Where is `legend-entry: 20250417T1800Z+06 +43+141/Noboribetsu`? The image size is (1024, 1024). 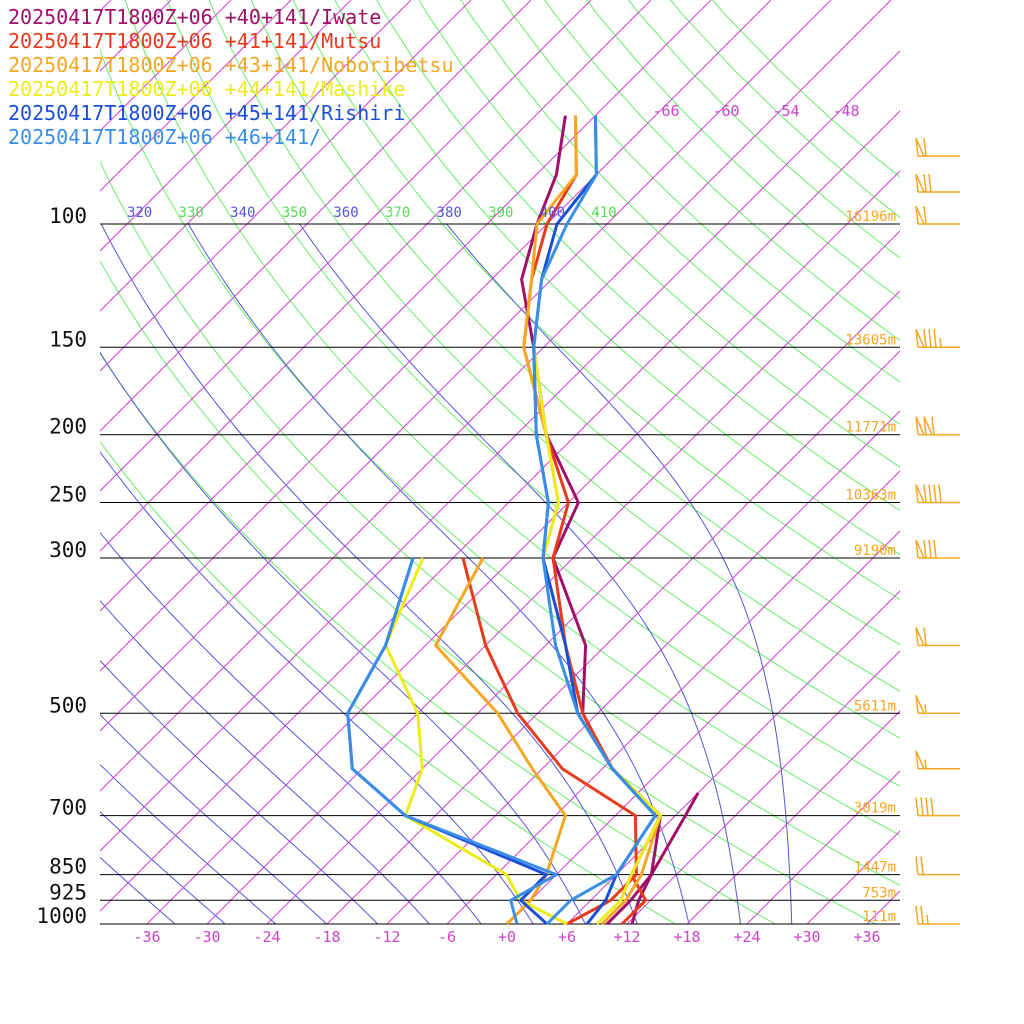
legend-entry: 20250417T1800Z+06 +43+141/Noboribetsu is located at coordinates (231, 65).